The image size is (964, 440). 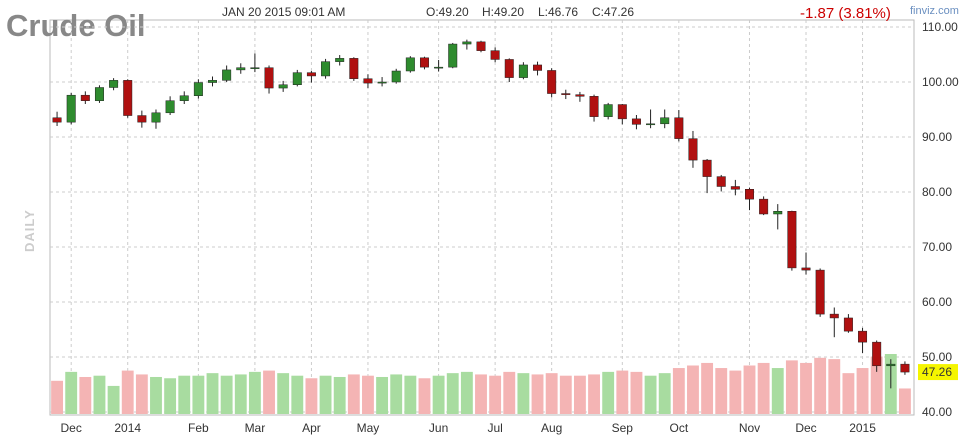 What do you see at coordinates (934, 11) in the screenshot?
I see `source: finviz.com` at bounding box center [934, 11].